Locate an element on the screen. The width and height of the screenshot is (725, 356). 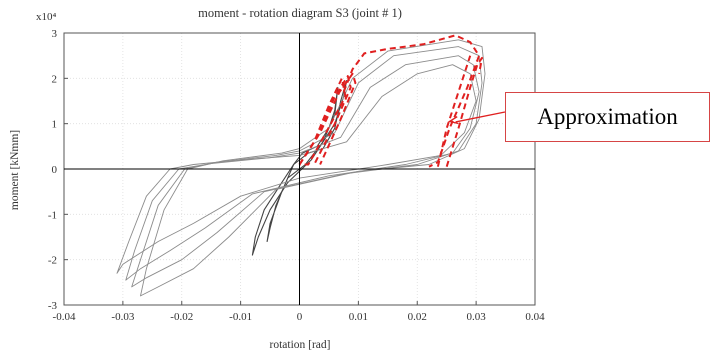
y-tick-label: 0 is located at coordinates (55, 170).